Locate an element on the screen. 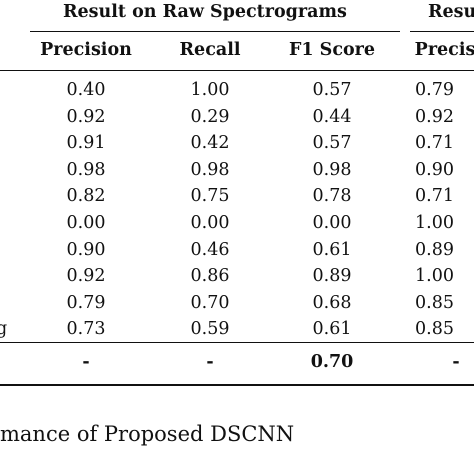 The image size is (474, 474). table-row: 0.91 0.42 0.57 0.71 is located at coordinates (237, 143).